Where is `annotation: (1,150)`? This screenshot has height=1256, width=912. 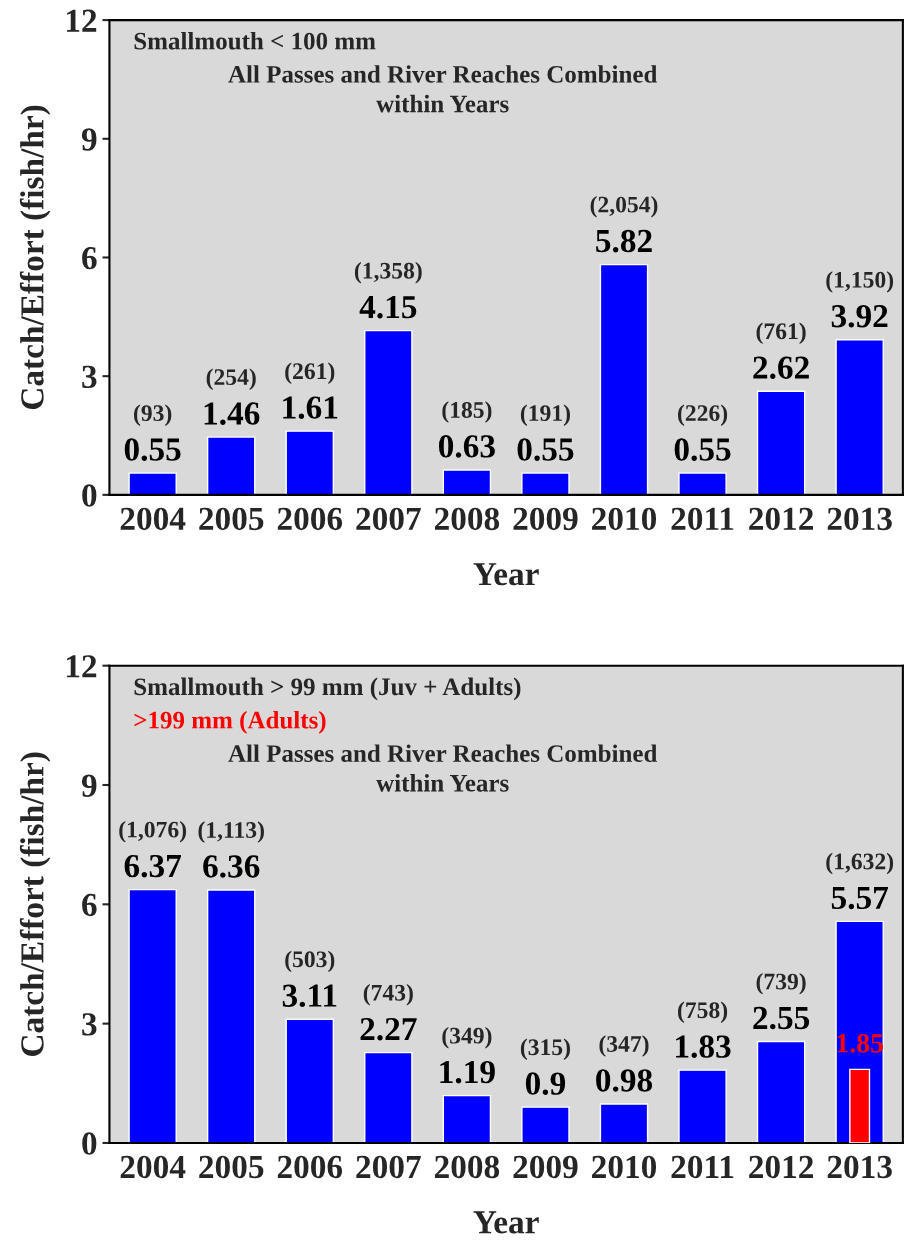 annotation: (1,150) is located at coordinates (860, 282).